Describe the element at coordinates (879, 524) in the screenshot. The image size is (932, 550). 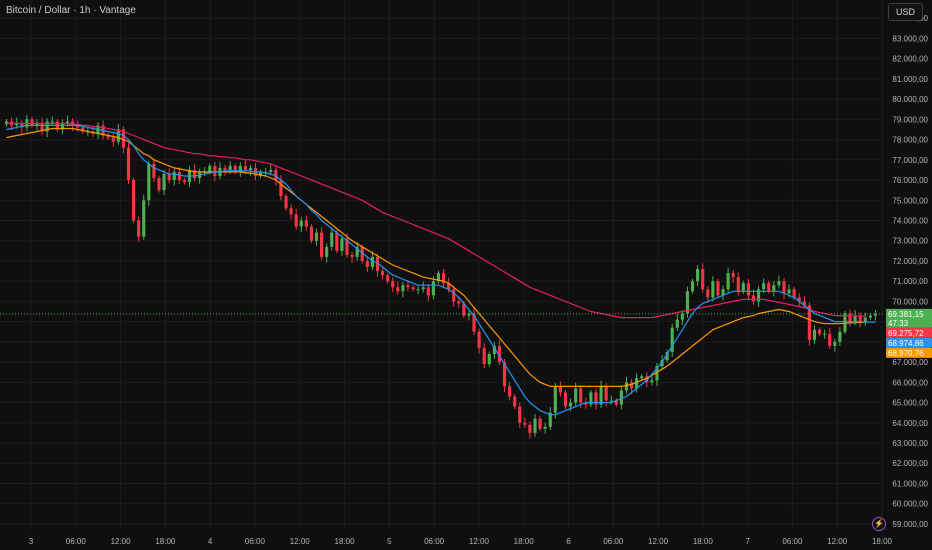
I see `lightning-icon: ⚡` at that location.